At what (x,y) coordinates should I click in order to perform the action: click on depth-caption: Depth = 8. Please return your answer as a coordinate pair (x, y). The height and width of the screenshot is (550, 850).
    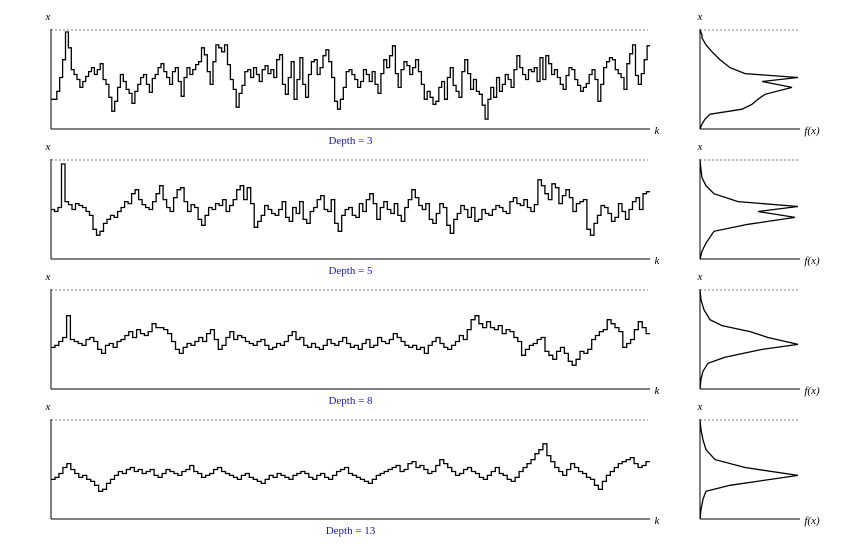
    Looking at the image, I should click on (350, 401).